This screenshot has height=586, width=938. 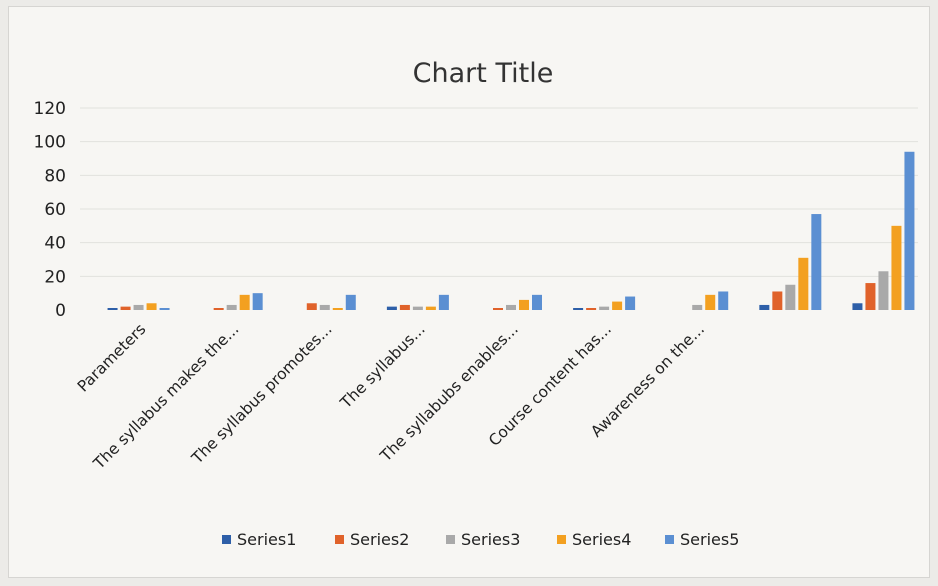 What do you see at coordinates (60, 311) in the screenshot?
I see `y-tick-label: 0` at bounding box center [60, 311].